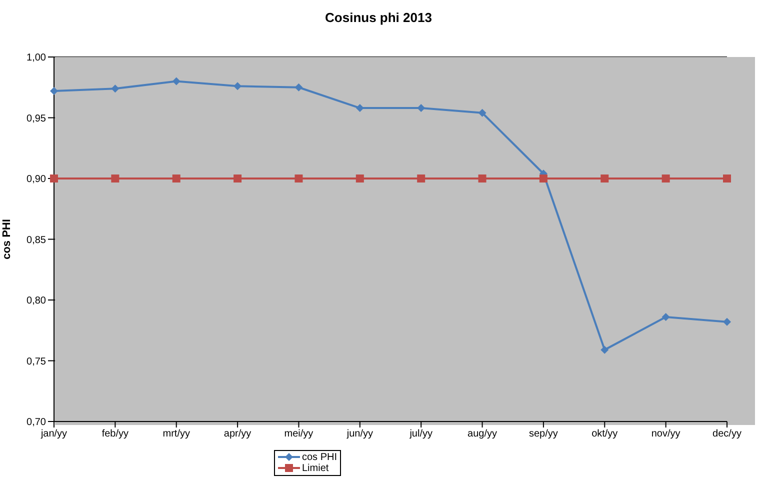 The image size is (757, 480). Describe the element at coordinates (315, 468) in the screenshot. I see `legend-label: Limiet` at that location.